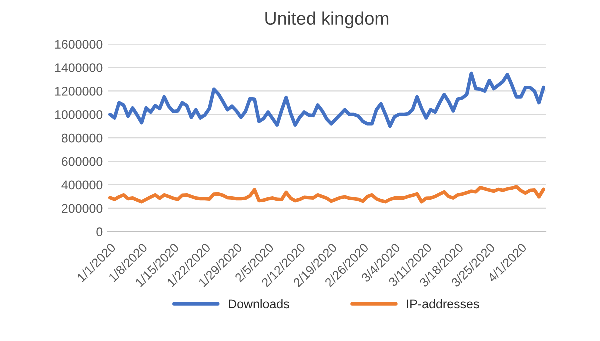 This screenshot has width=600, height=341. I want to click on y-tick-label: 600000, so click(82, 161).